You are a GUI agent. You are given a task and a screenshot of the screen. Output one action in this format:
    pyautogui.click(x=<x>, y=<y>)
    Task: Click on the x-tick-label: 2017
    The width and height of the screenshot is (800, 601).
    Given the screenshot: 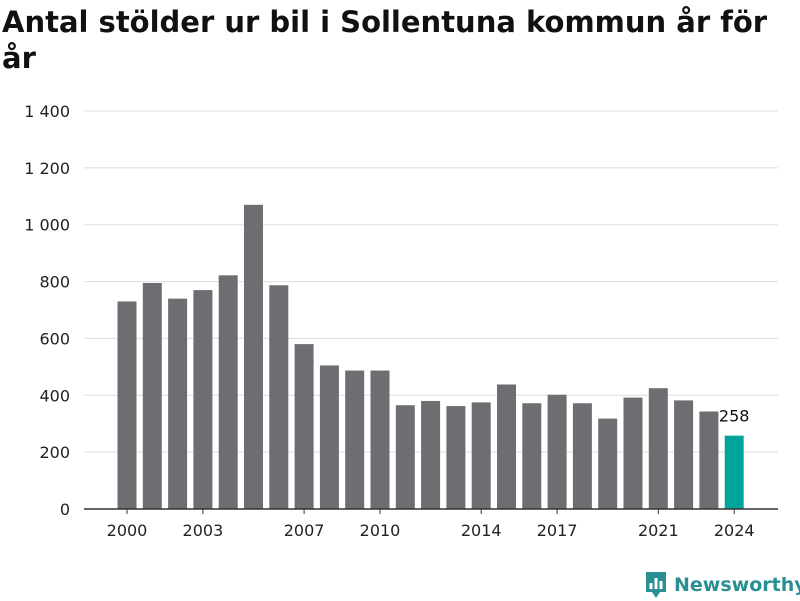 What is the action you would take?
    pyautogui.click(x=557, y=530)
    